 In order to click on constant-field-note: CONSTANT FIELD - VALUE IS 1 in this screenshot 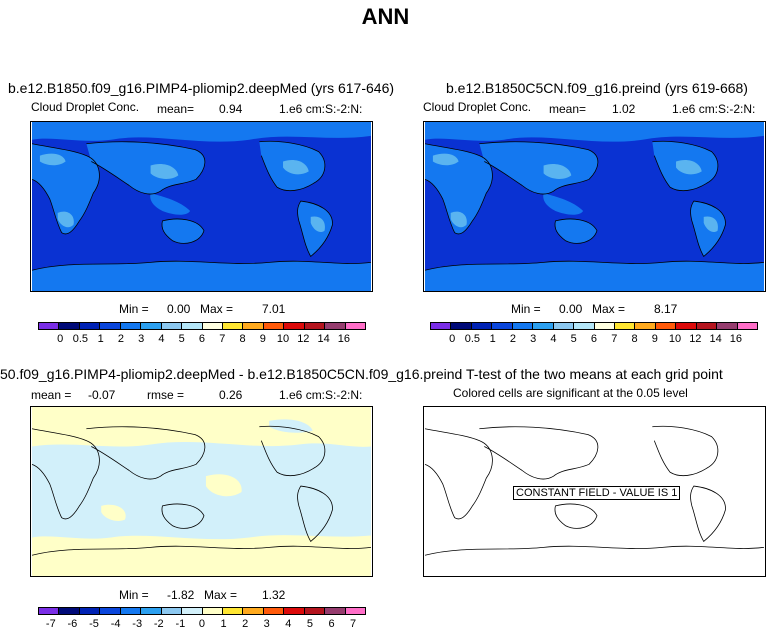, I will do `click(597, 493)`.